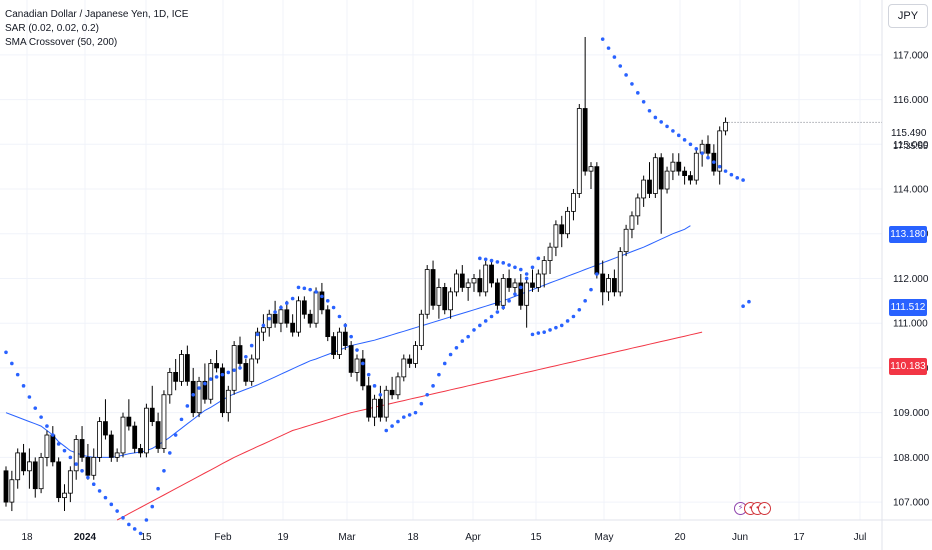 This screenshot has width=932, height=550. Describe the element at coordinates (61, 42) in the screenshot. I see `legend-sma: SMA Crossover (50, 200)` at that location.